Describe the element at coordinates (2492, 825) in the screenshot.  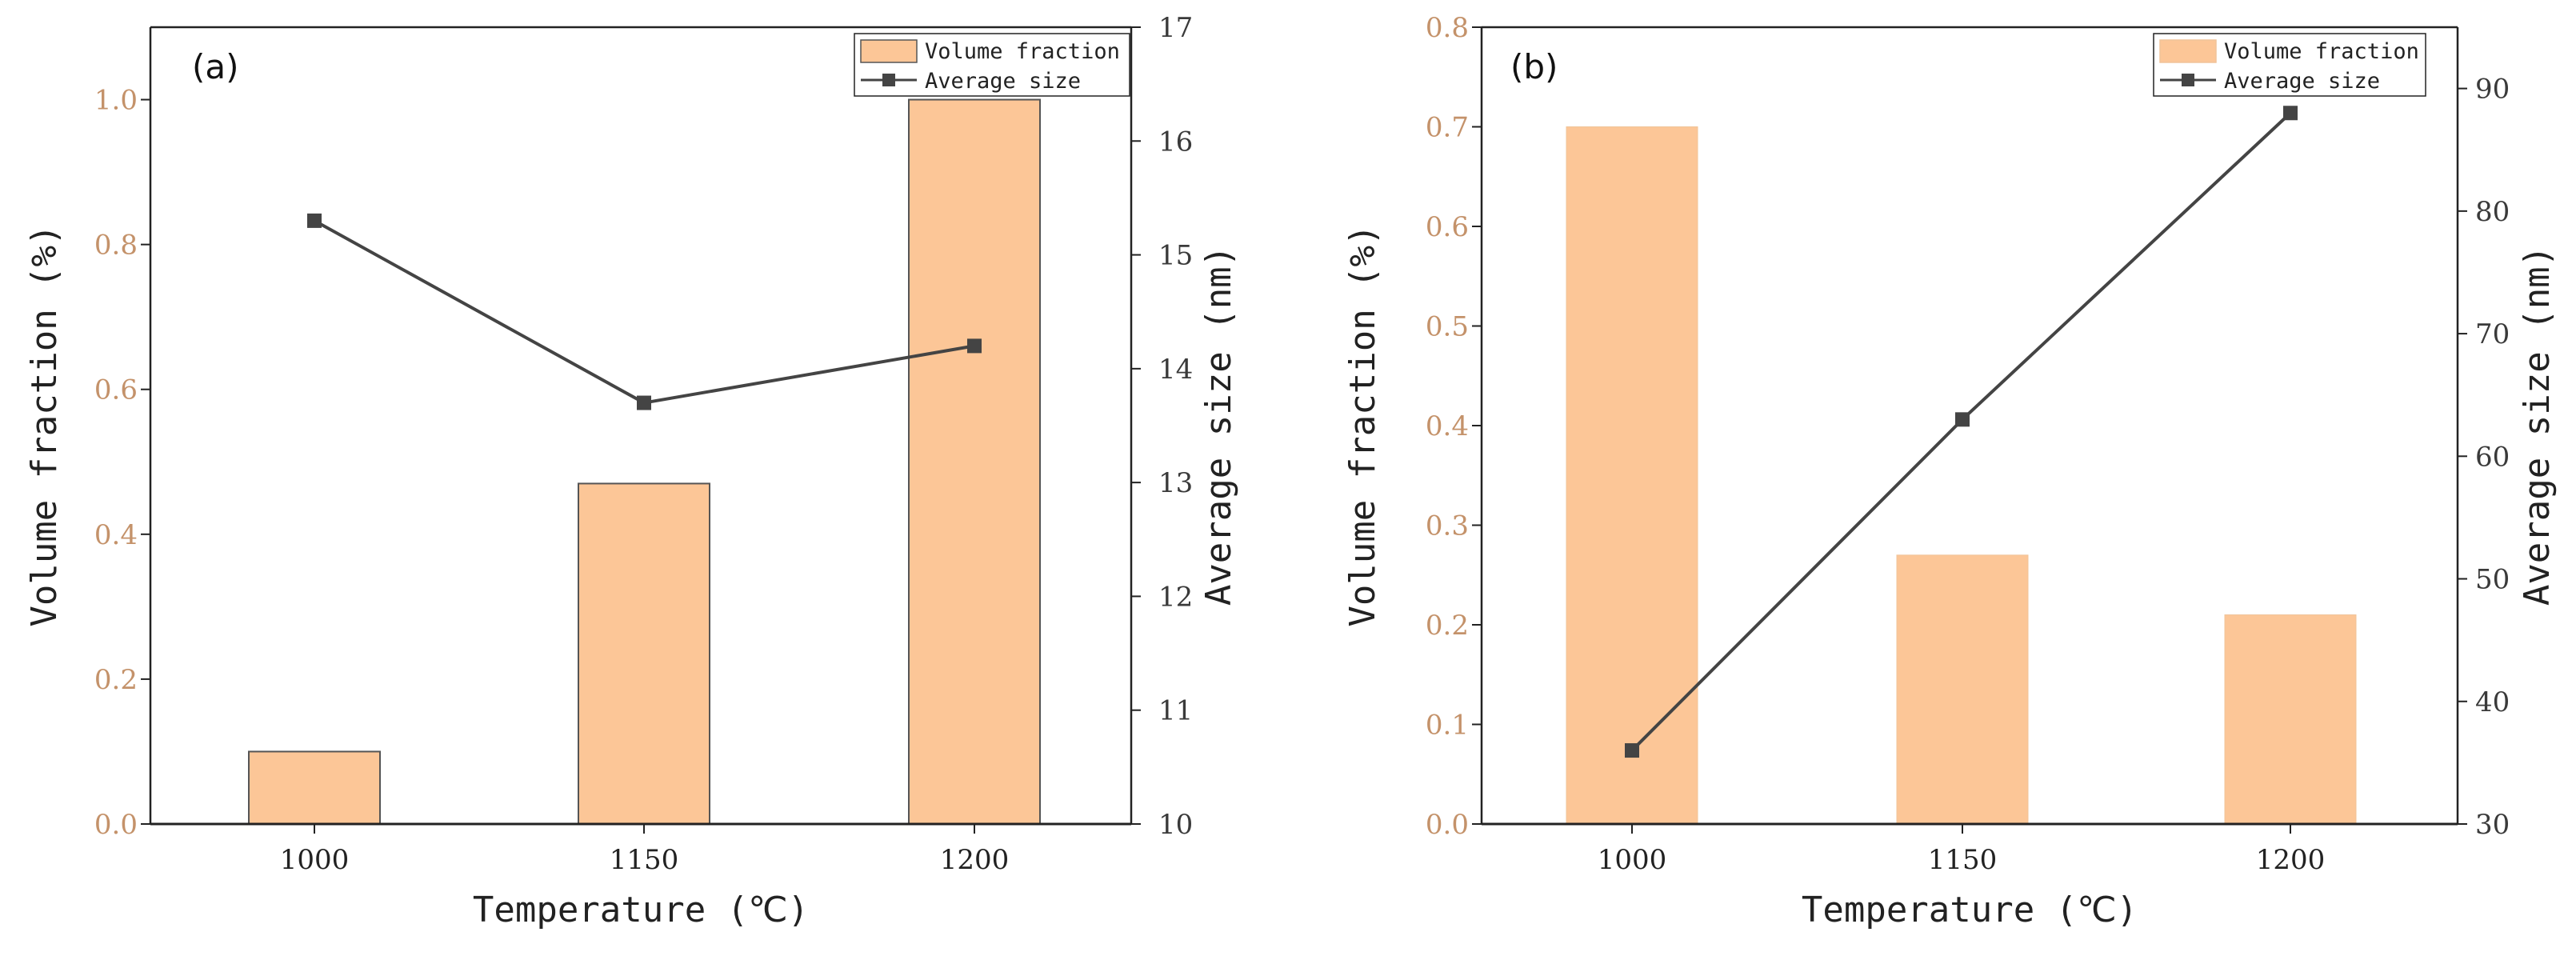
I see `y2-tick-label: 30` at that location.